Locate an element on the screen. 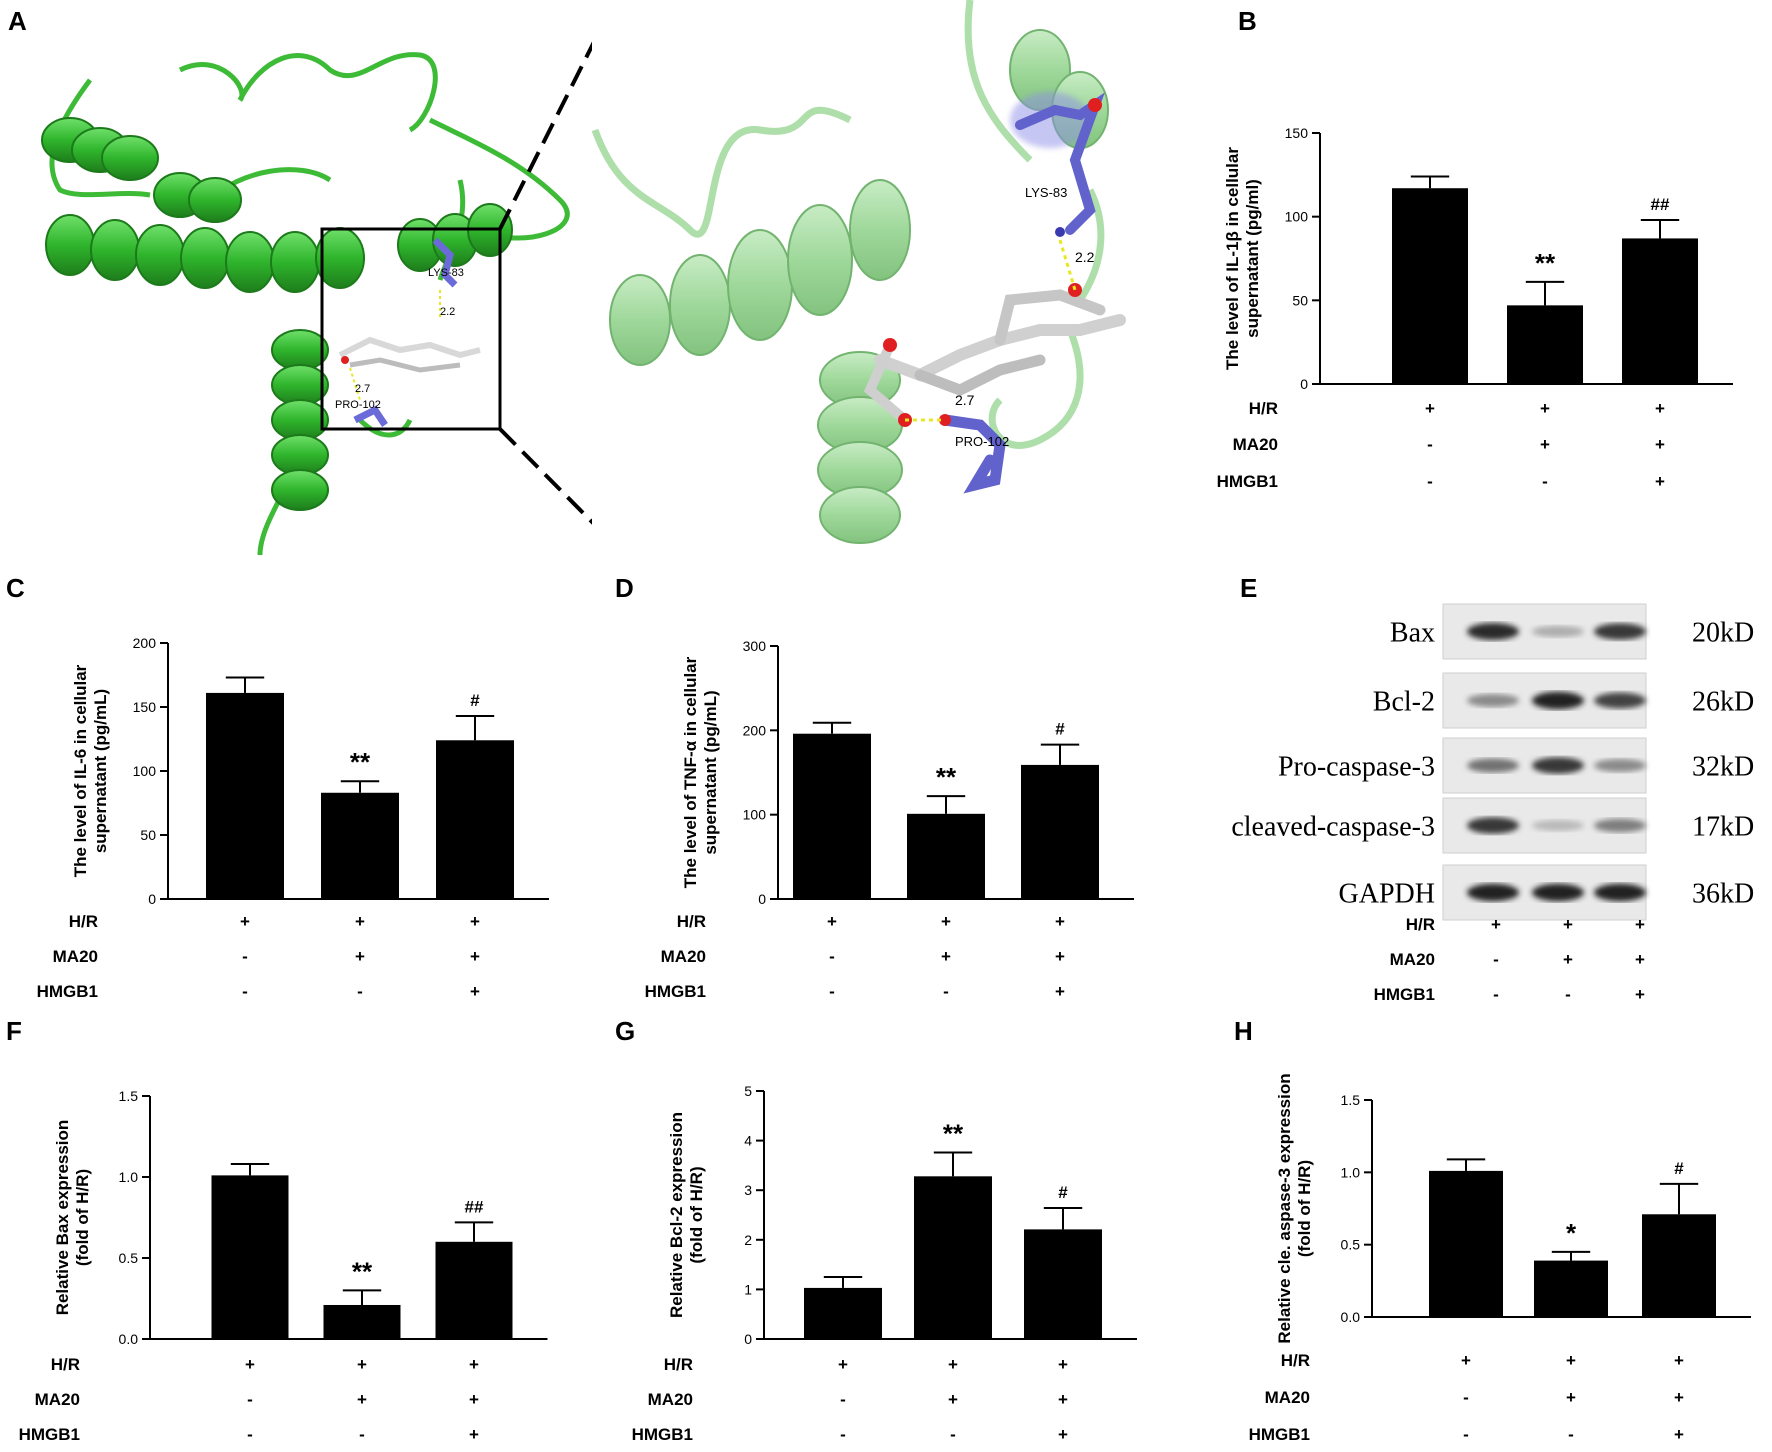  residue-label-lys-small: LYS-83 is located at coordinates (446, 273).